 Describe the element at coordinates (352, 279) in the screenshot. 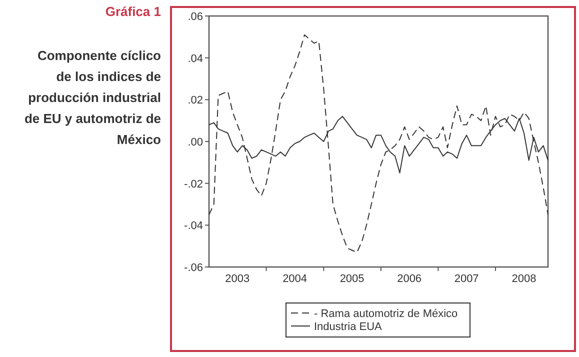

I see `x-tick-label: 2005` at that location.